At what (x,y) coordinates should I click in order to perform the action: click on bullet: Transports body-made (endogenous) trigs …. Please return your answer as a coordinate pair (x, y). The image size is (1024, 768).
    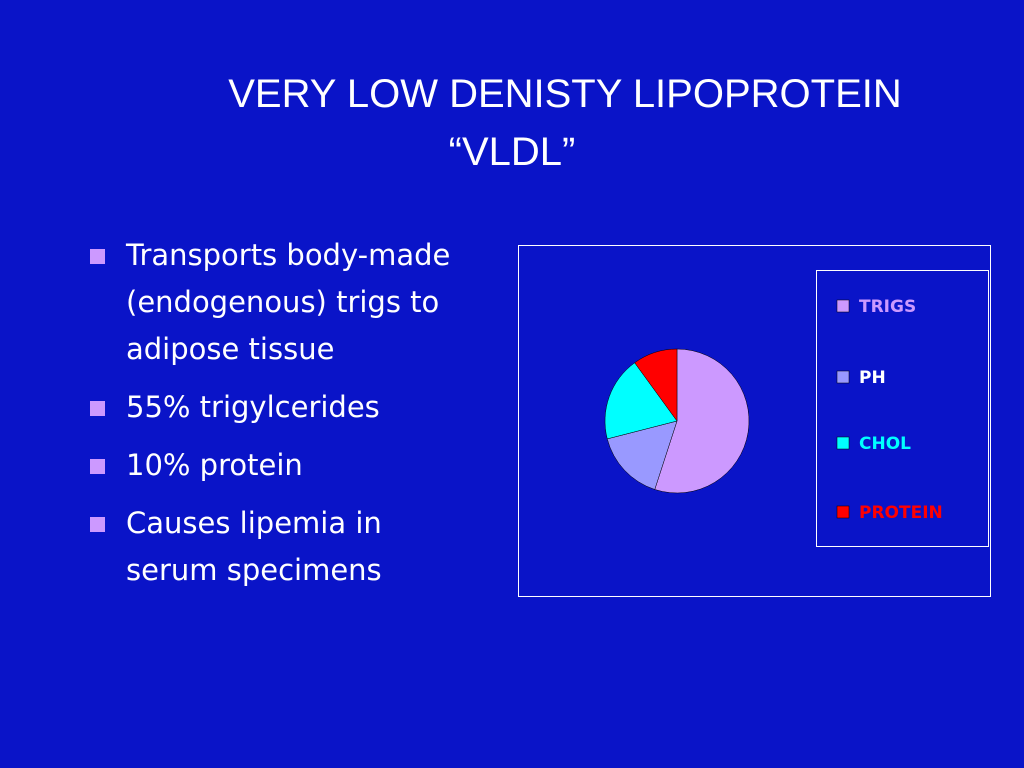
    Looking at the image, I should click on (278, 302).